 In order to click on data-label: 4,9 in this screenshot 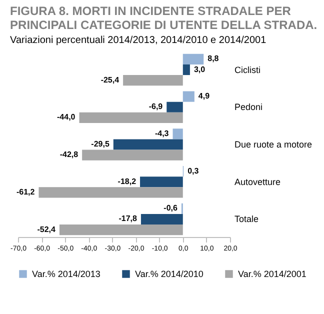, I will do `click(204, 96)`.